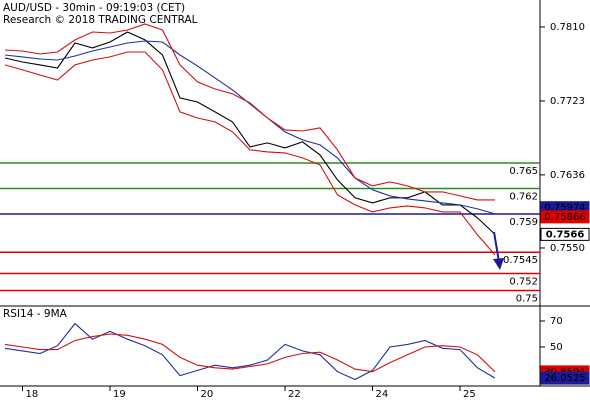  Describe the element at coordinates (469, 394) in the screenshot. I see `x-tick-label: 25` at that location.